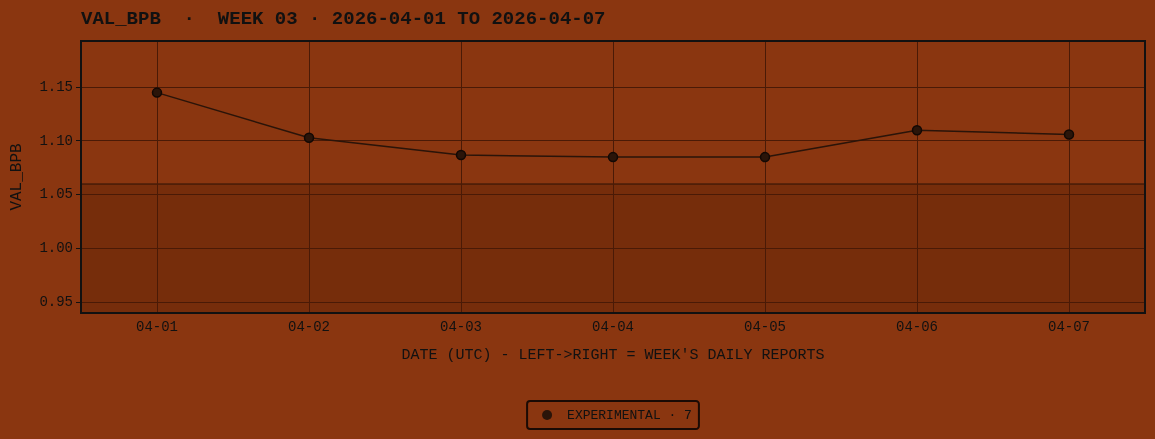 Image resolution: width=1155 pixels, height=439 pixels. I want to click on y-tick-label: 0.95, so click(56, 301).